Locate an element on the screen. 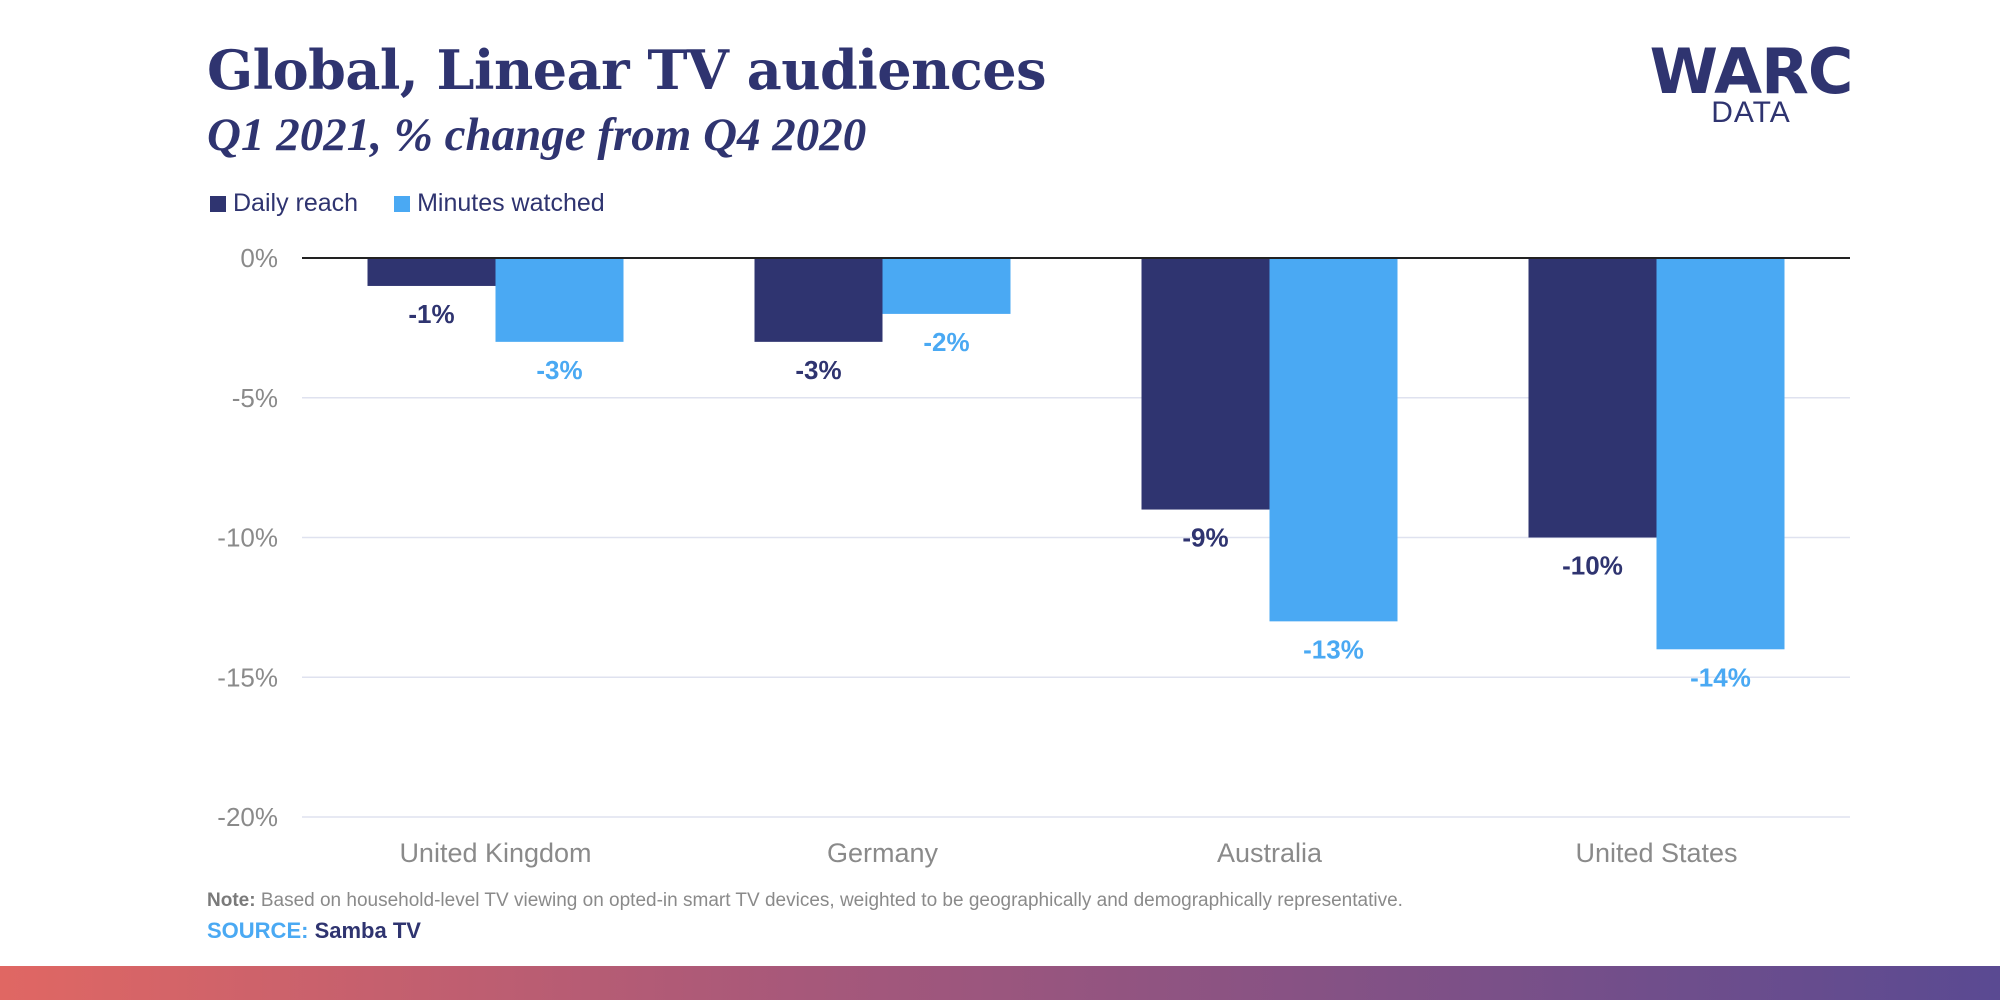 The height and width of the screenshot is (1000, 2000). legend-label-daily-reach: Daily reach is located at coordinates (296, 203).